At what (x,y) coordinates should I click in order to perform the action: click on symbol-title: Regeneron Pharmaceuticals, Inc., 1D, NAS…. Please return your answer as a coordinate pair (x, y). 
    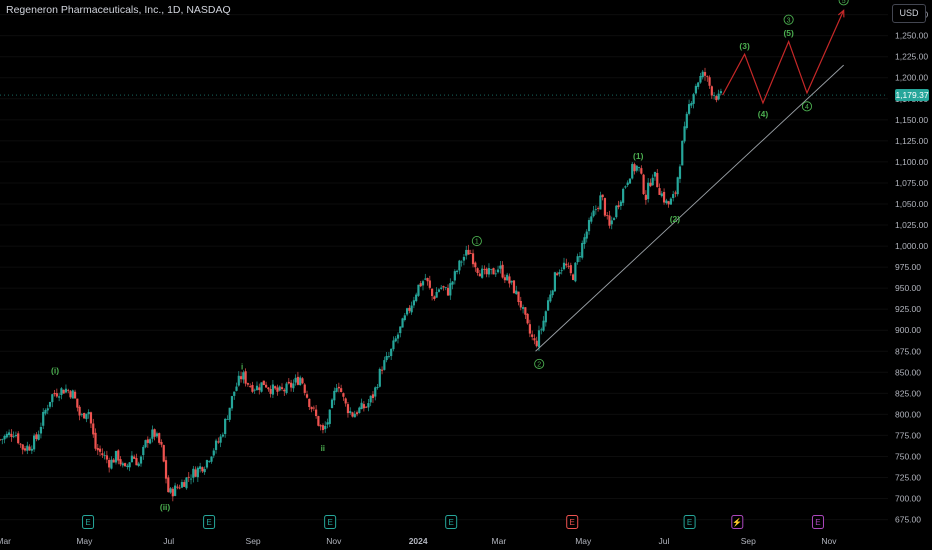
    Looking at the image, I should click on (118, 10).